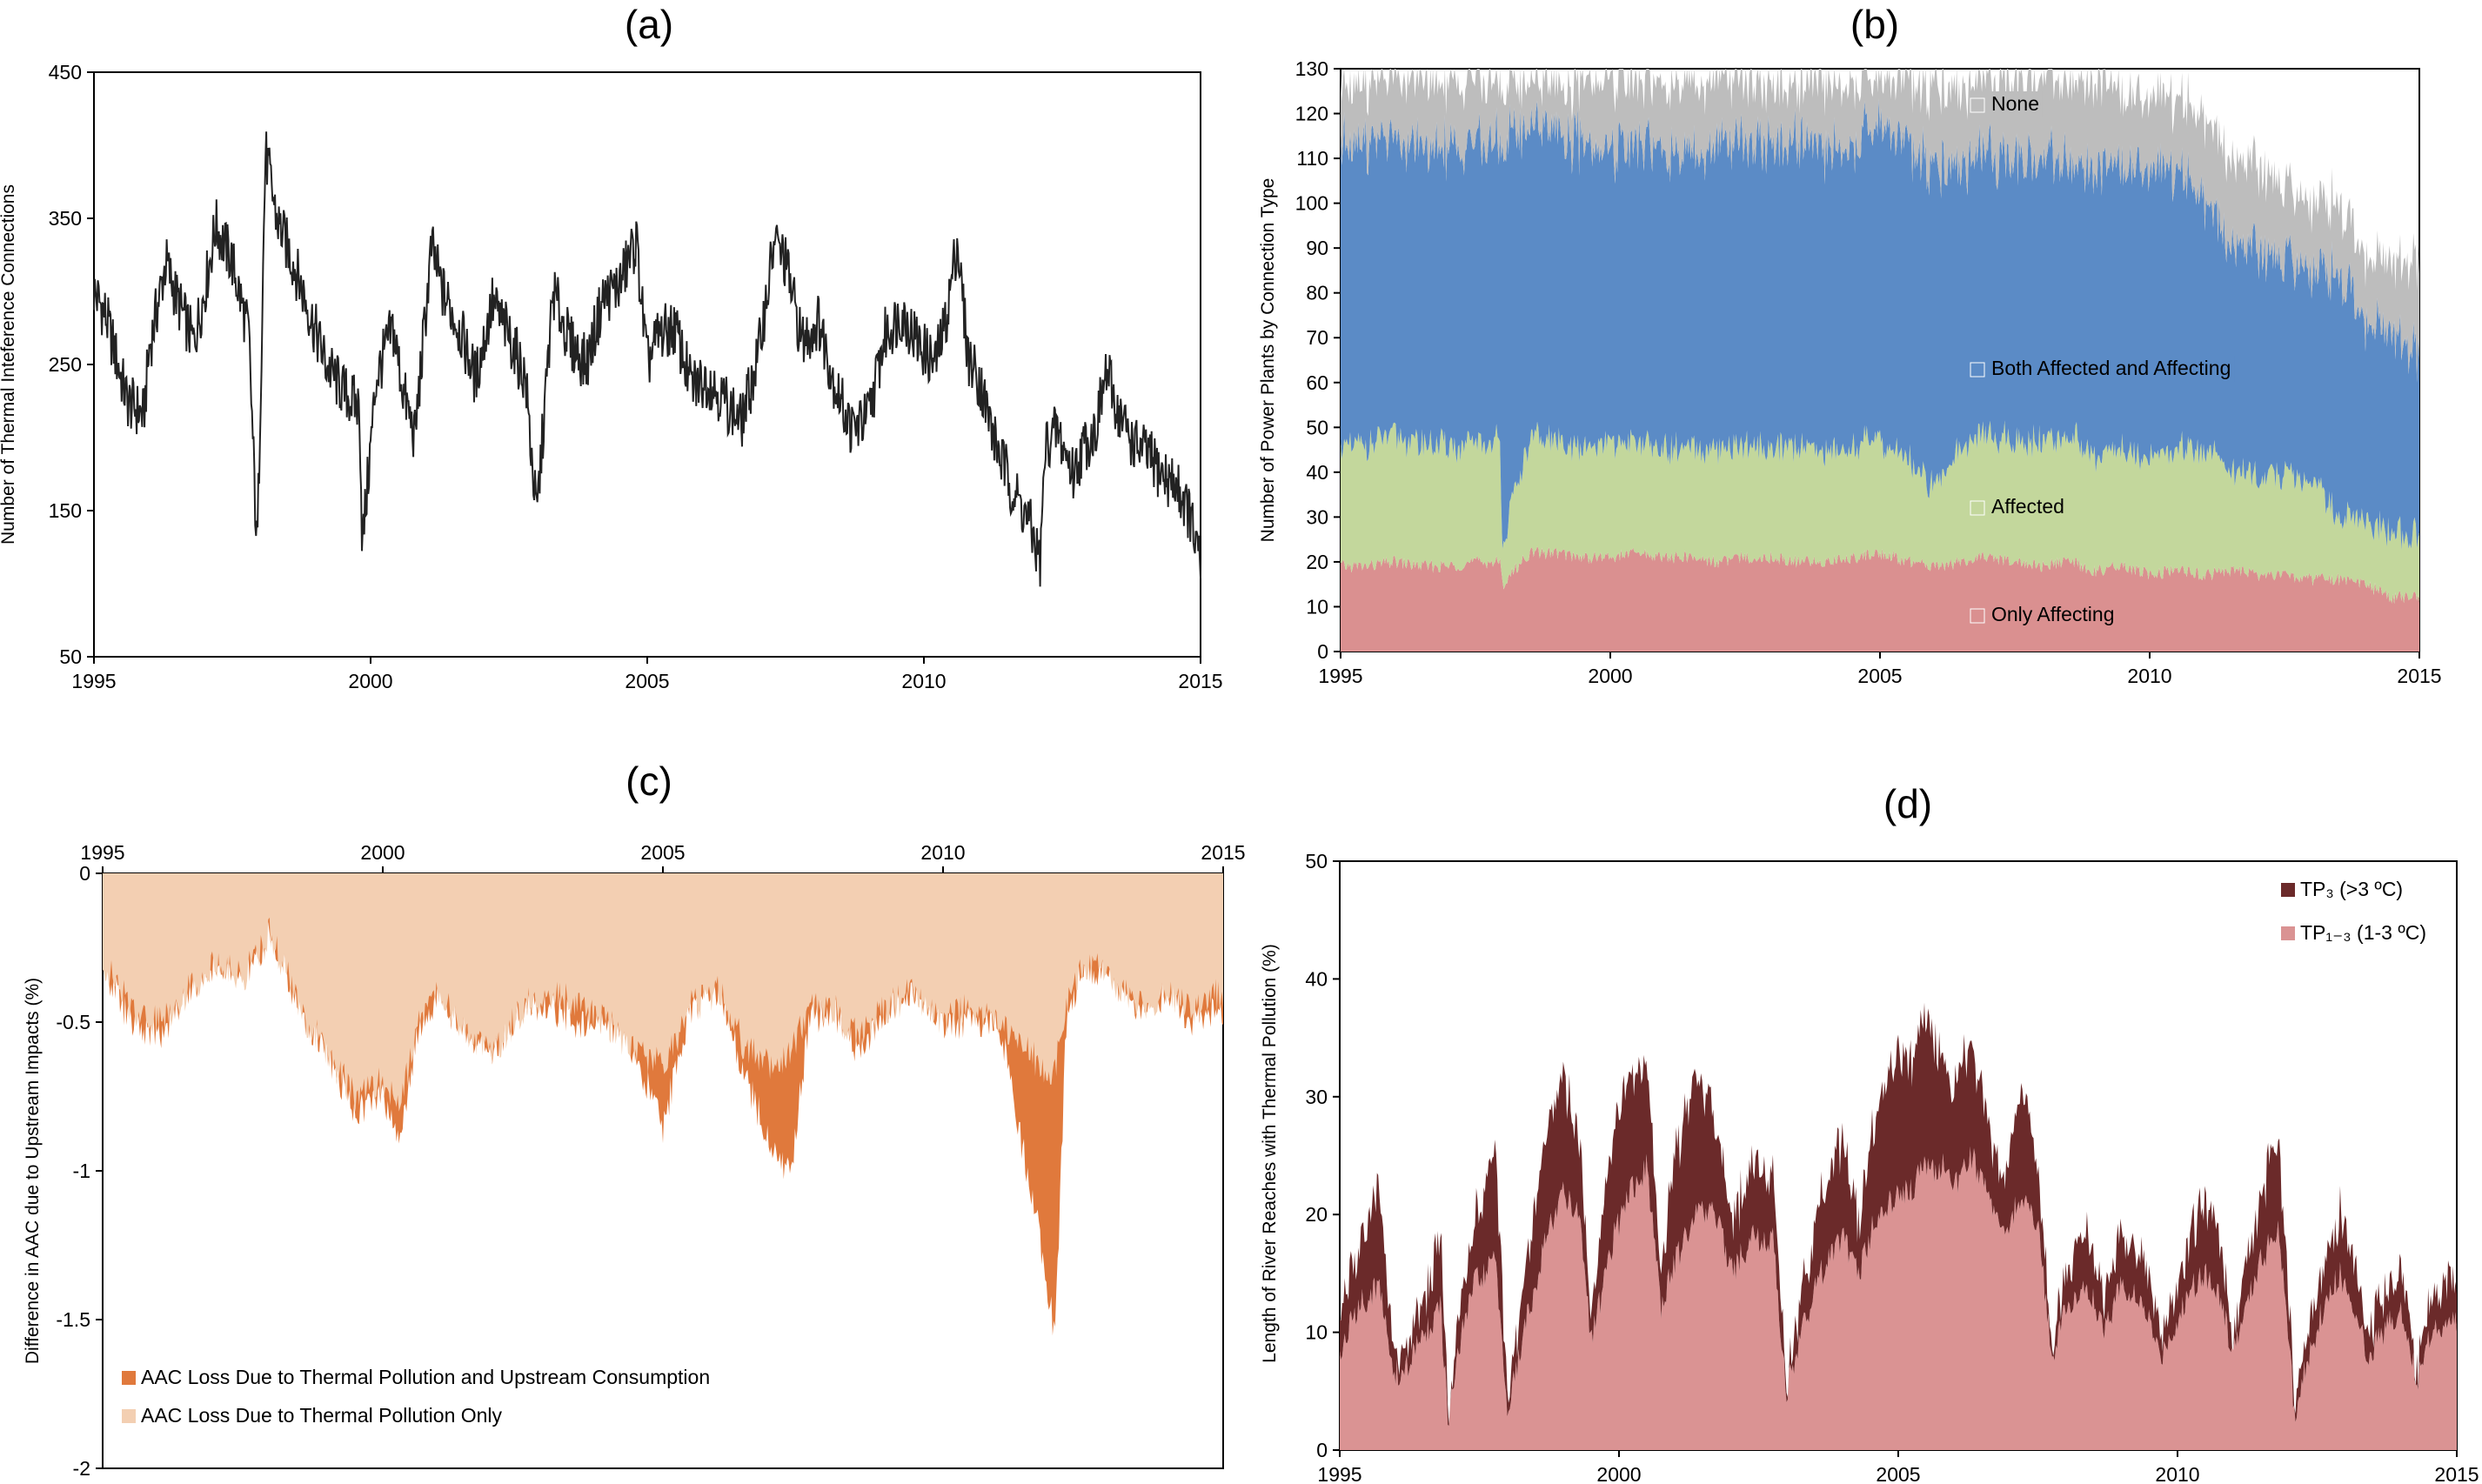 This screenshot has width=2482, height=1484. What do you see at coordinates (1907, 803) in the screenshot?
I see `panel-d-label: (d)` at bounding box center [1907, 803].